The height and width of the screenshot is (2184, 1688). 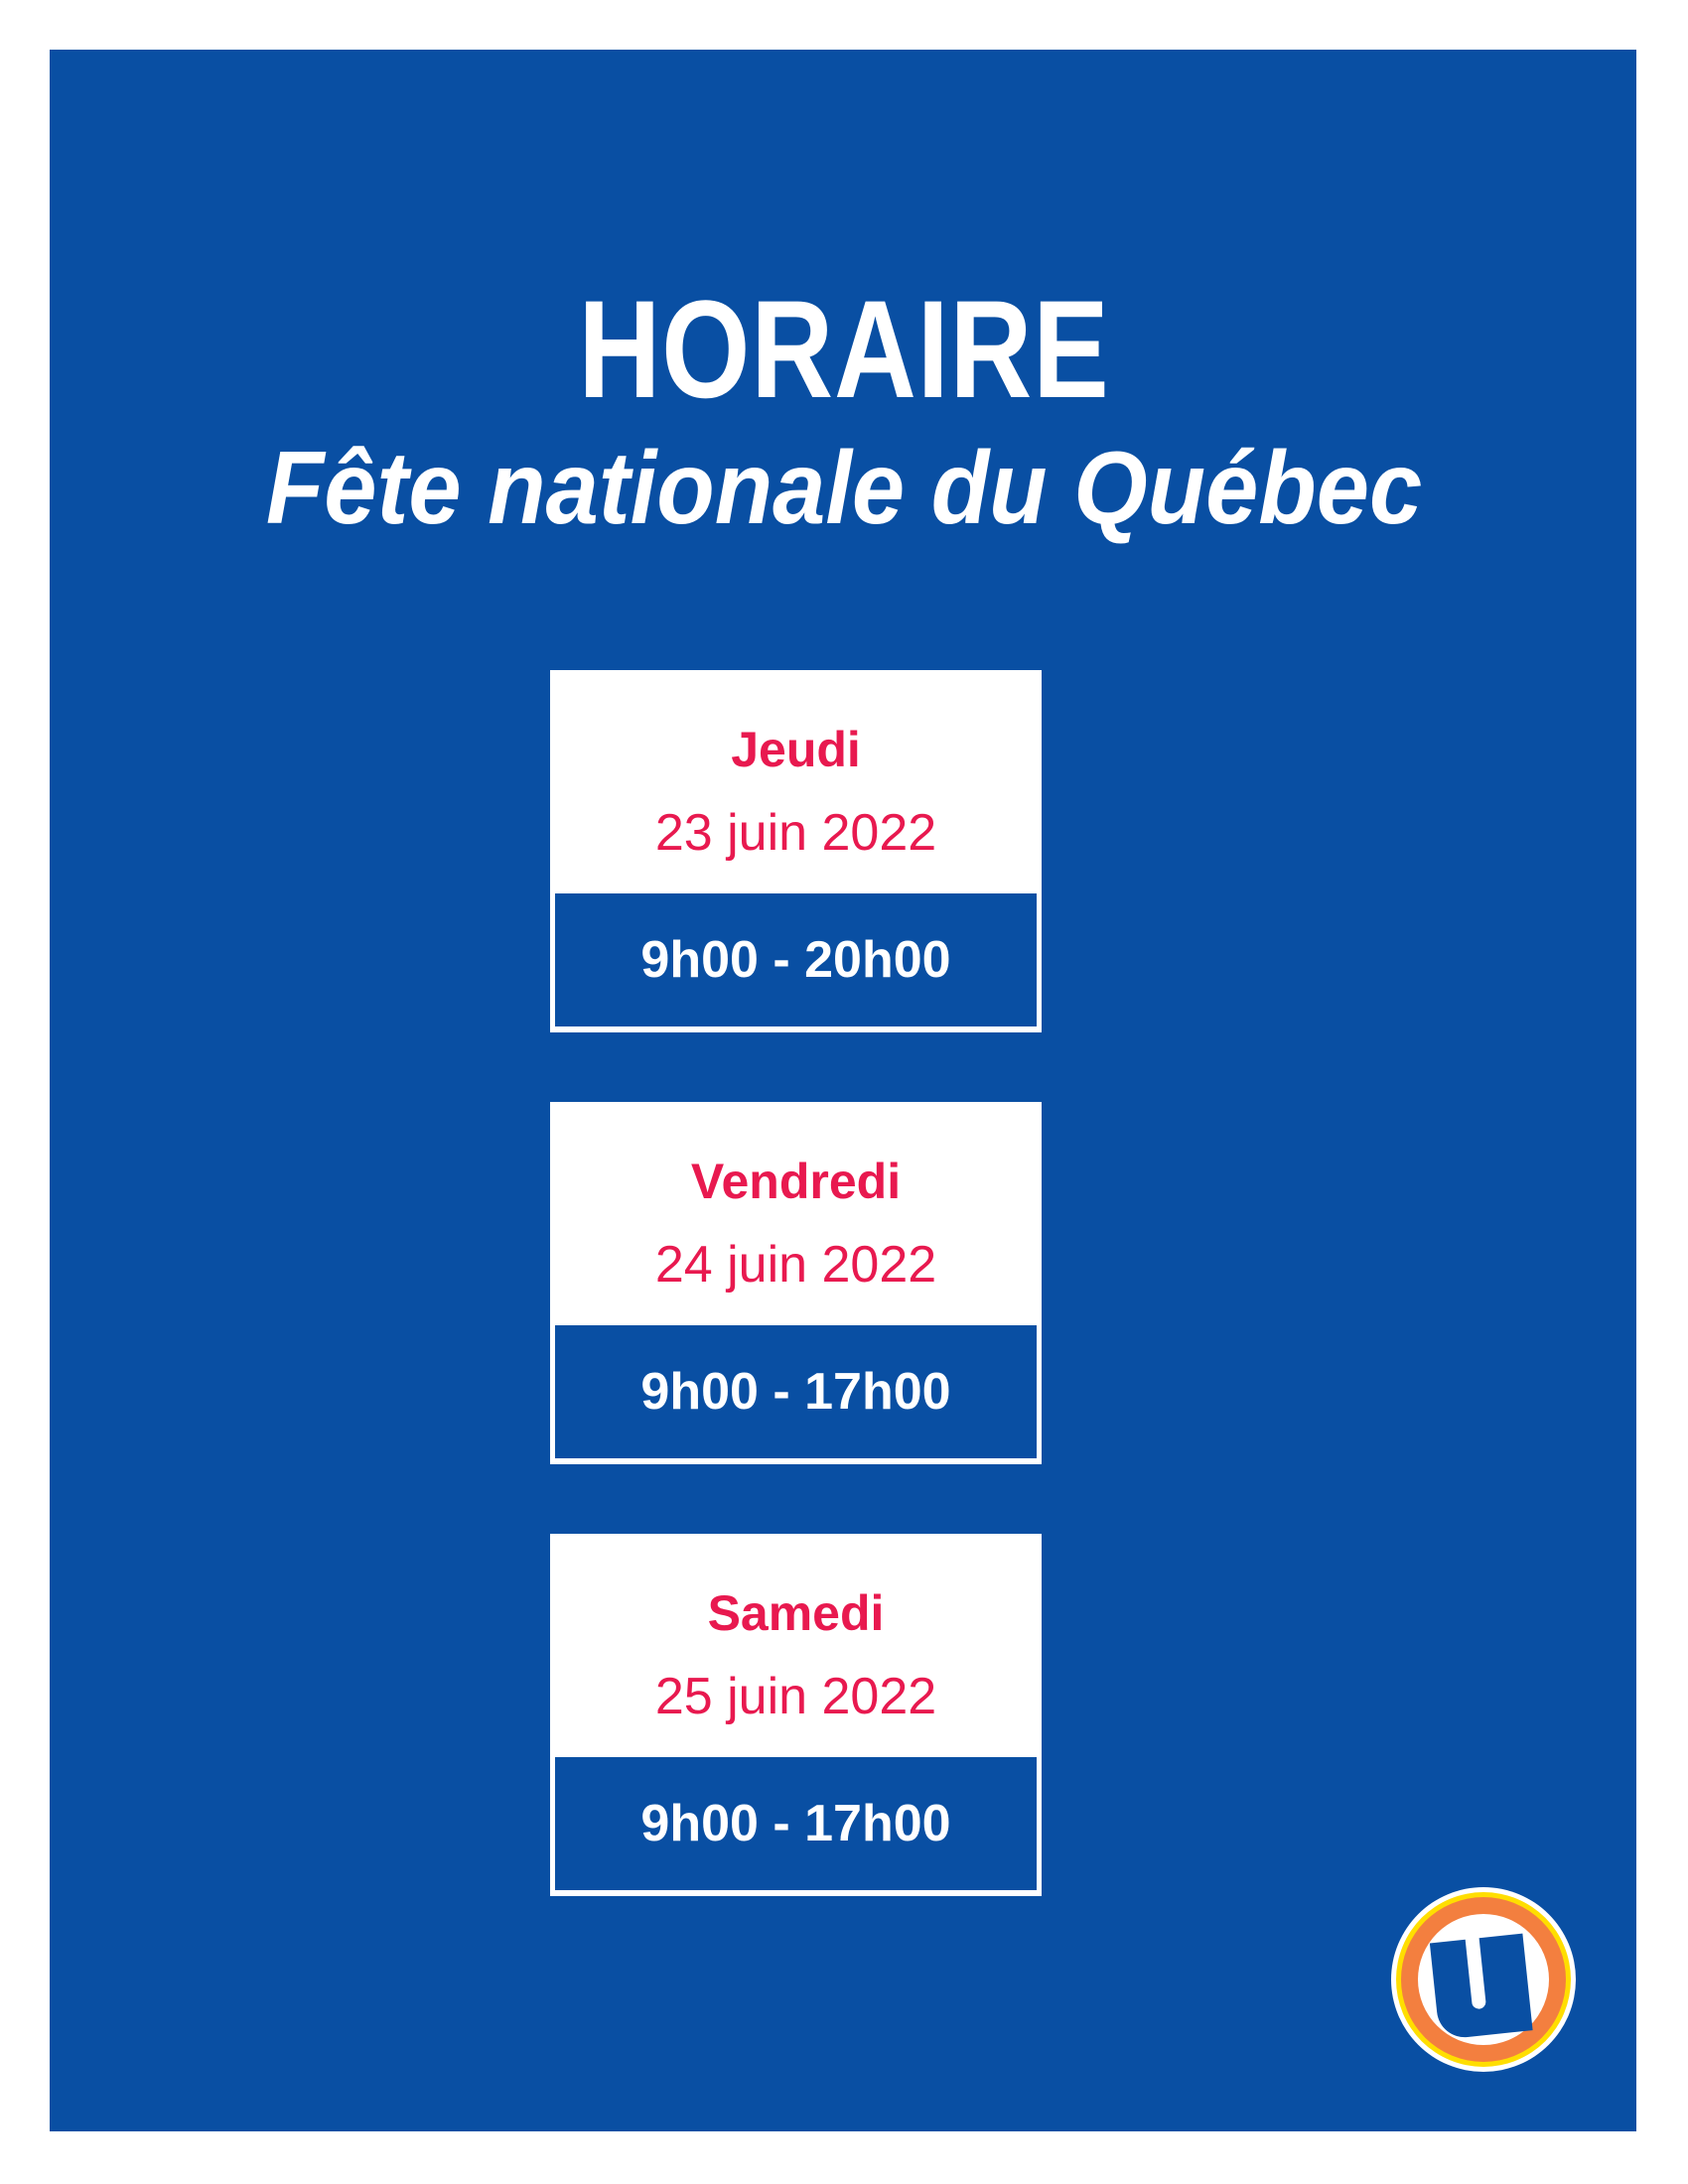 I want to click on day-label: Jeudi, so click(x=796, y=749).